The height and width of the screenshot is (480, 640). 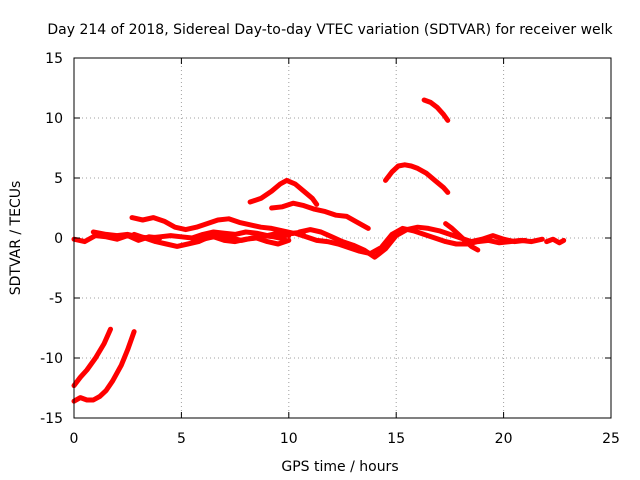 What do you see at coordinates (462, 237) in the screenshot?
I see `series-line-arc-n` at bounding box center [462, 237].